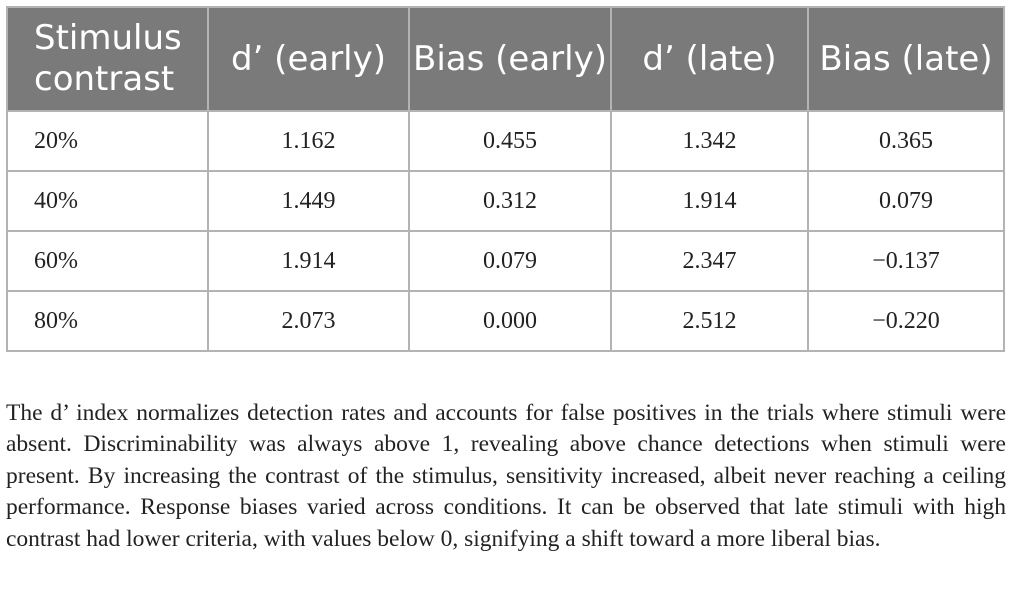 This screenshot has width=1012, height=599. I want to click on cell-bias-late: 0.365, so click(906, 141).